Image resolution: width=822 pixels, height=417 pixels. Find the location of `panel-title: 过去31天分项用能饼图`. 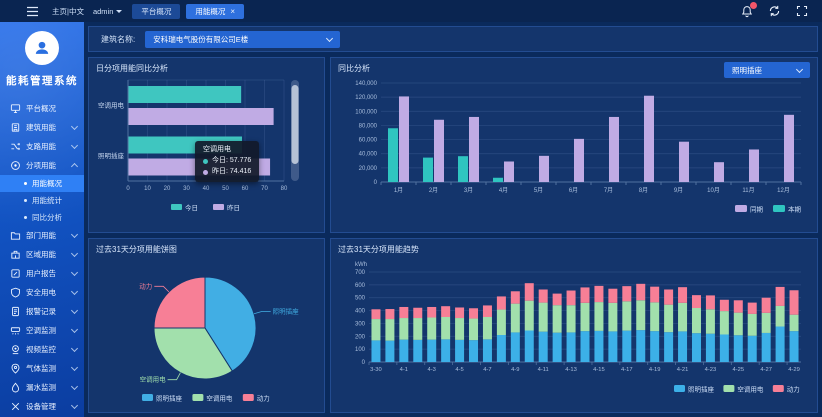

panel-title: 过去31天分项用能饼图 is located at coordinates (136, 249).